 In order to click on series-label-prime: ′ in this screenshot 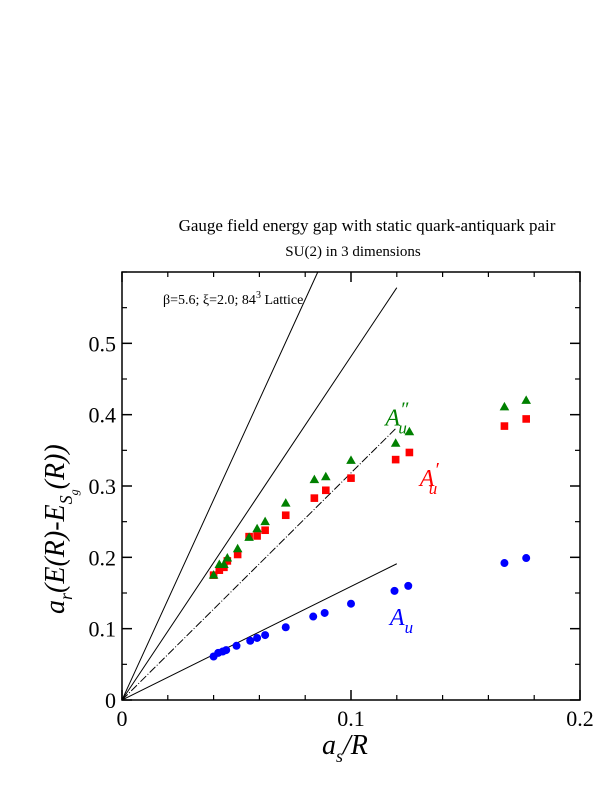, I will do `click(436, 470)`.